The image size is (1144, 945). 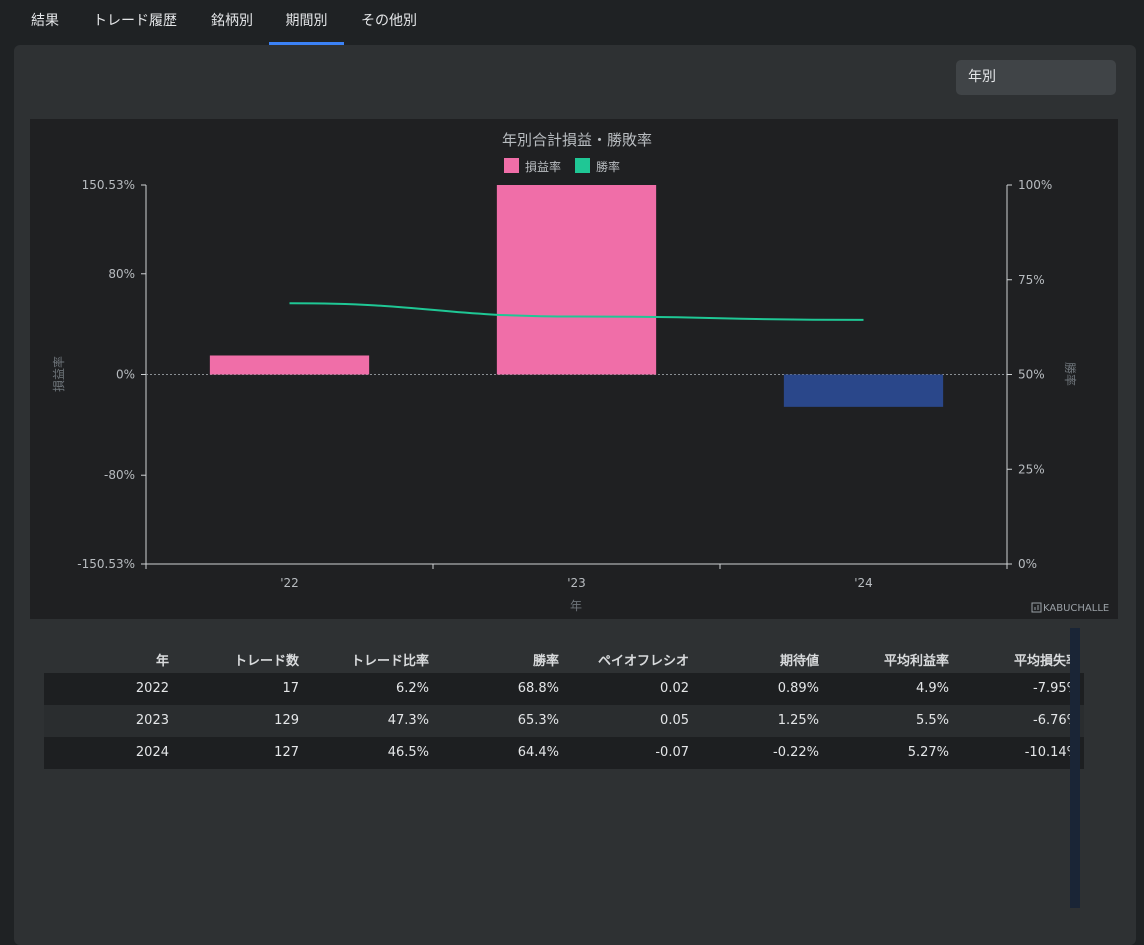 I want to click on table-header: 年 トレード数 トレード比率 勝率 ペイオフレシオ 期待値 平均利益率 平均損失率, so click(x=569, y=658).